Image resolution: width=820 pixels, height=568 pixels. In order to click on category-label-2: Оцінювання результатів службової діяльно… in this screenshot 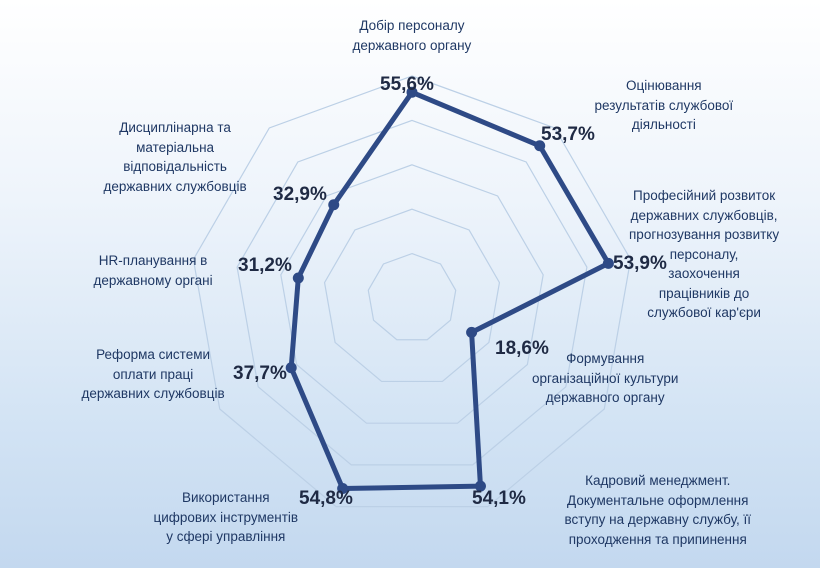, I will do `click(664, 105)`.